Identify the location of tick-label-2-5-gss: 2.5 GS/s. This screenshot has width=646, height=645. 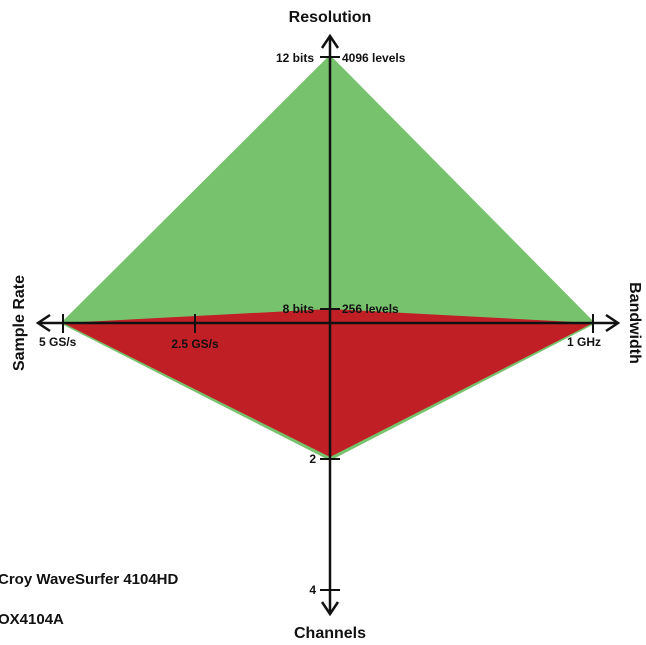
(195, 344).